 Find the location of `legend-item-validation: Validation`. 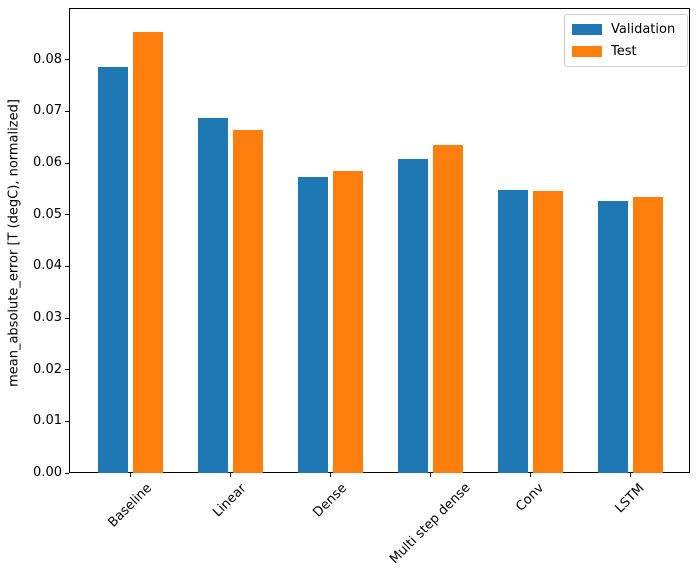

legend-item-validation: Validation is located at coordinates (626, 29).